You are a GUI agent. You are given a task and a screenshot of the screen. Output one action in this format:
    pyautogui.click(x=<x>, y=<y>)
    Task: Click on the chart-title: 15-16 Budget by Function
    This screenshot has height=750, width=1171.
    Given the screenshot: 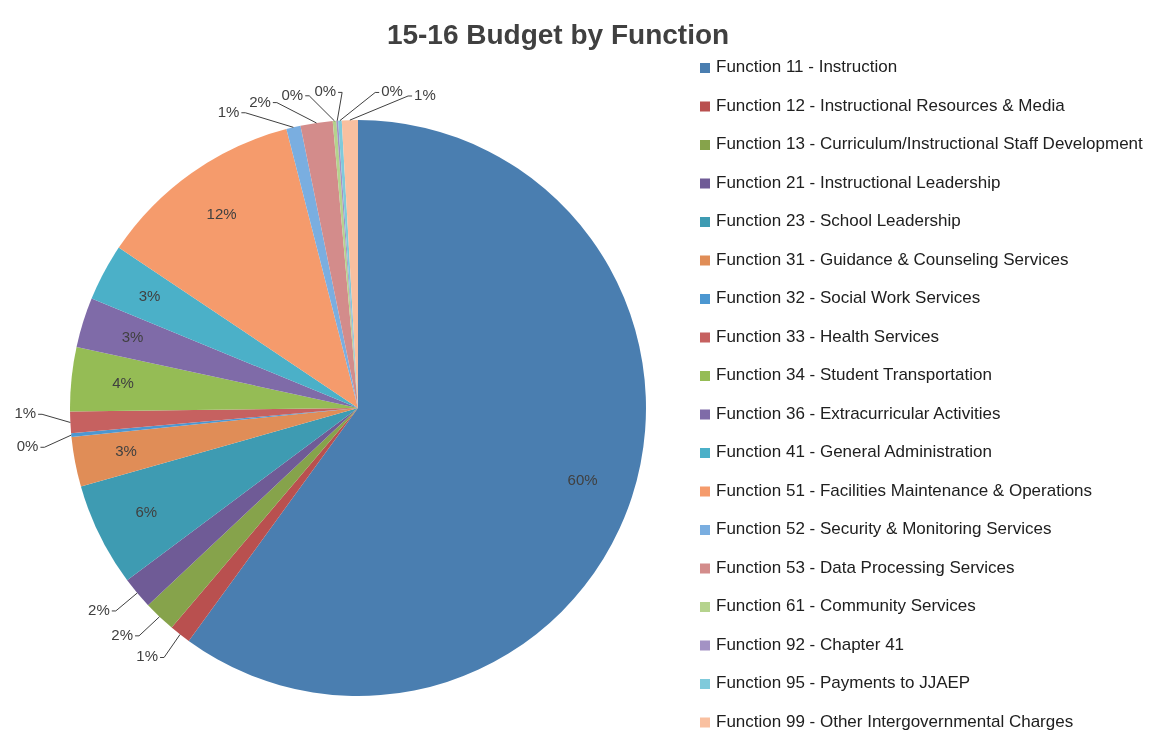 What is the action you would take?
    pyautogui.click(x=558, y=34)
    